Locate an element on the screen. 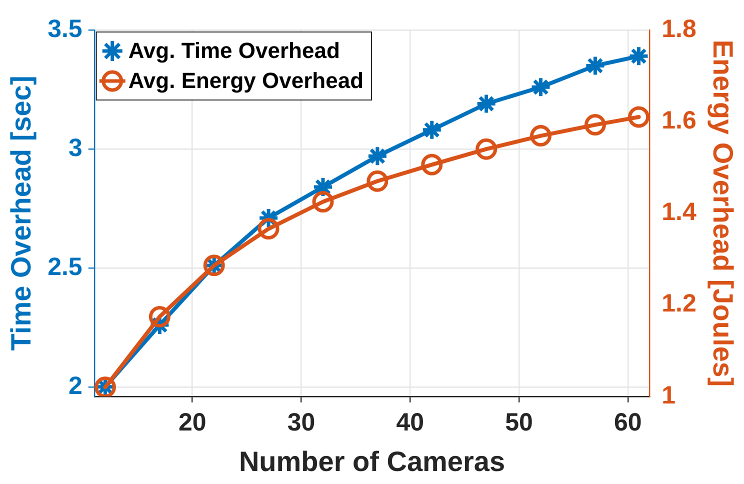 The image size is (744, 484). y2-tick-label: 1.4 is located at coordinates (679, 212).